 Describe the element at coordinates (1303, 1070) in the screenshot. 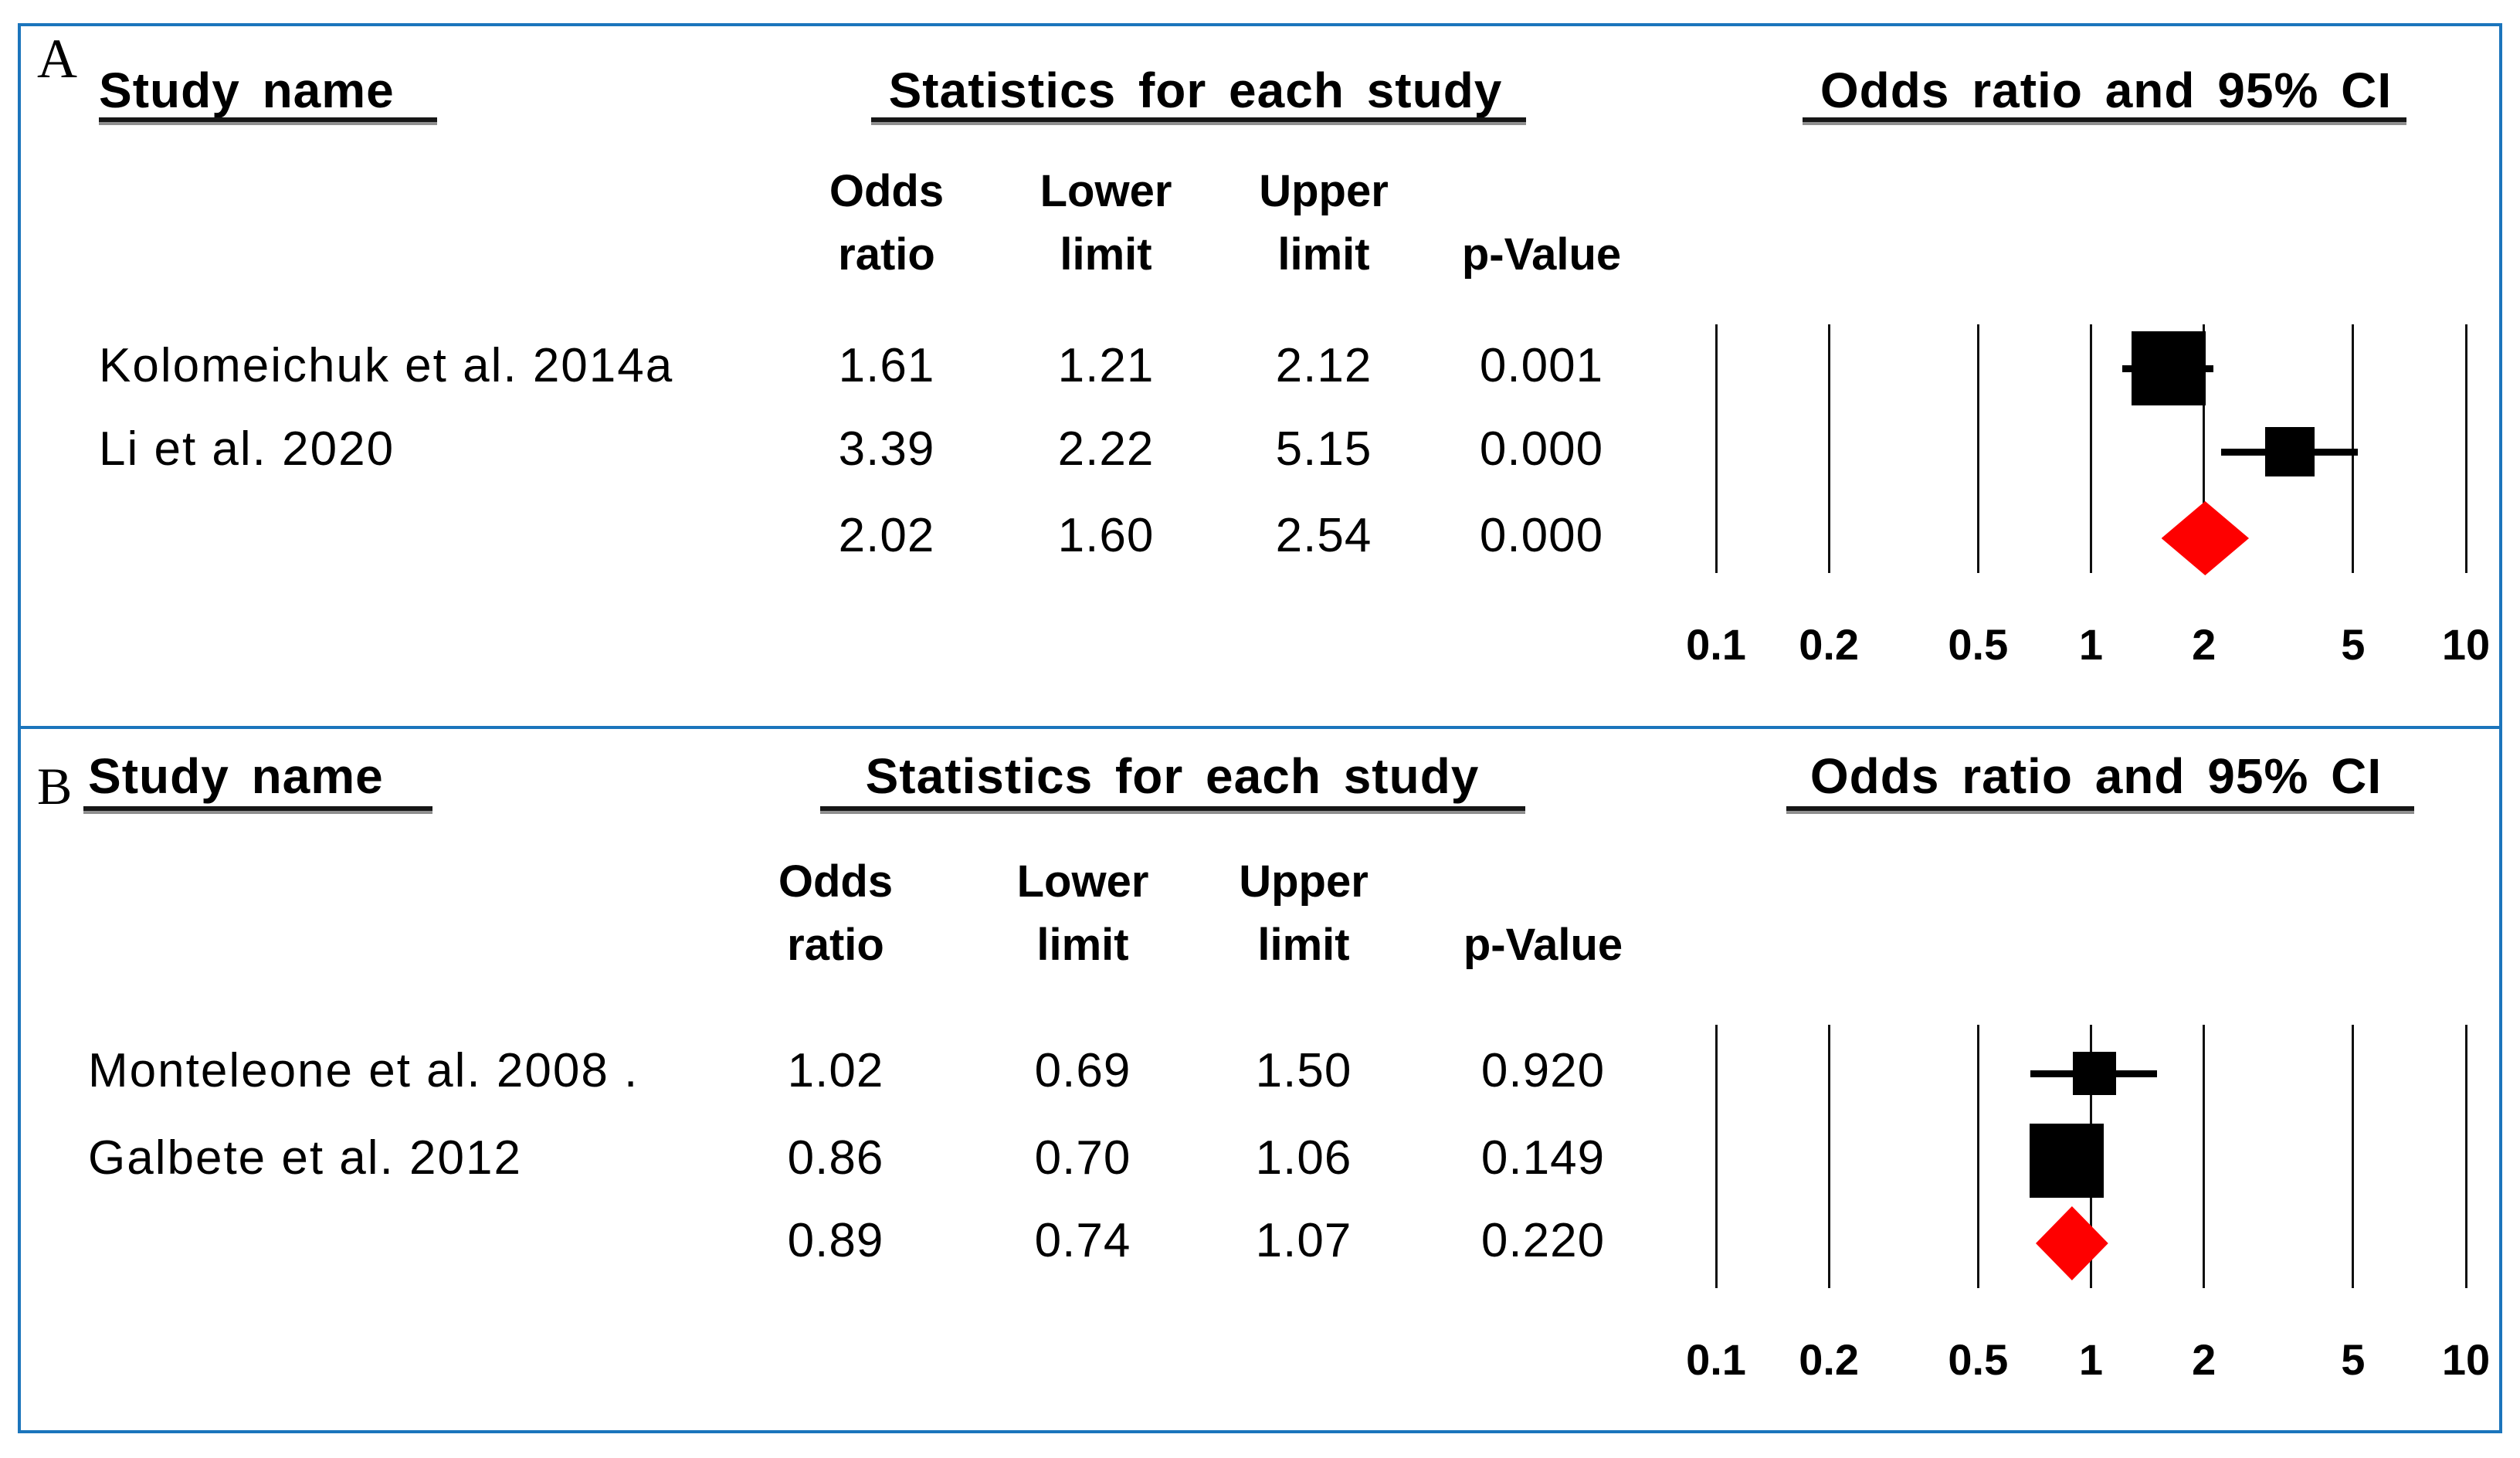

I see `upper-limit-cell: 1.50` at that location.